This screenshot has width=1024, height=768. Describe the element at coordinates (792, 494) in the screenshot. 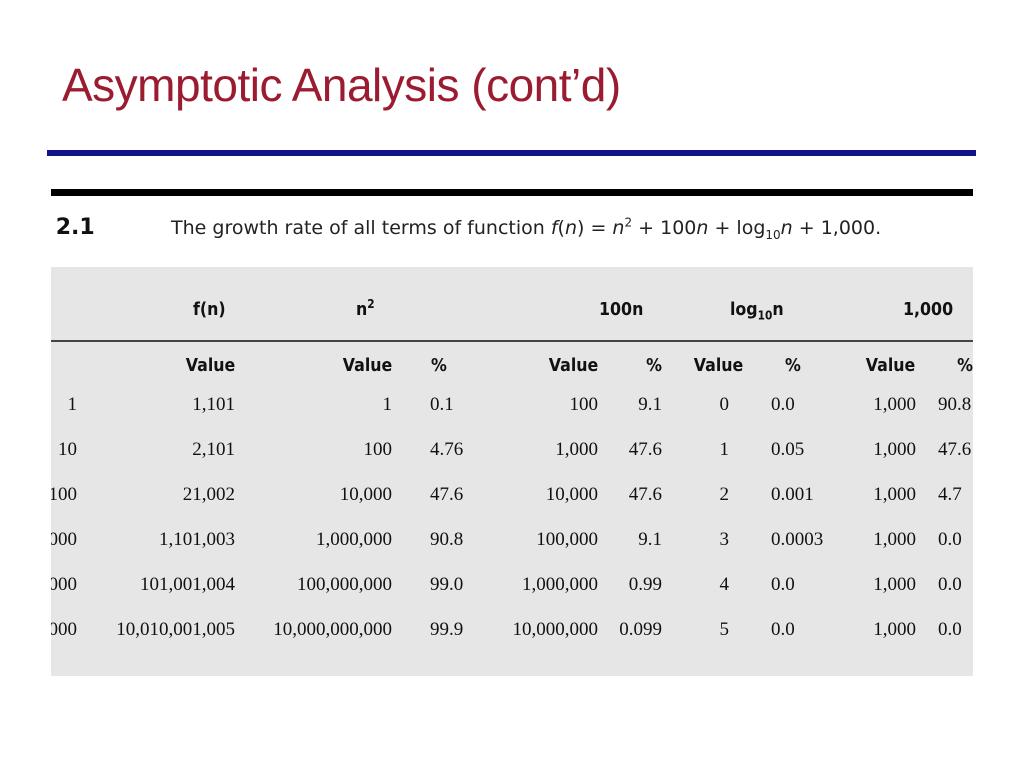

I see `table-cell: 0.001` at that location.